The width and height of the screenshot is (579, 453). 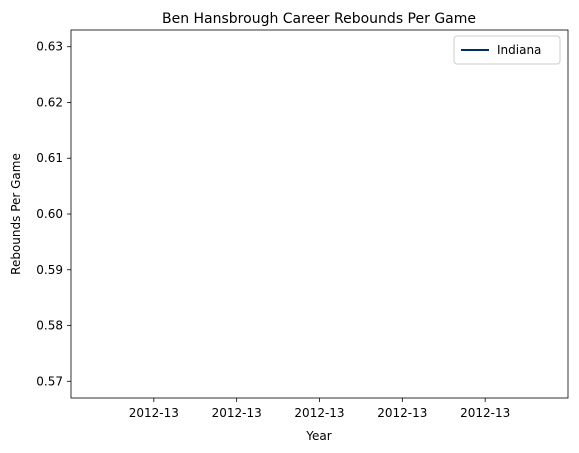 I want to click on y-axis-ticks: 0.57 0.58 0.59 0.60 0.61 0.62 0.63, so click(x=53, y=214).